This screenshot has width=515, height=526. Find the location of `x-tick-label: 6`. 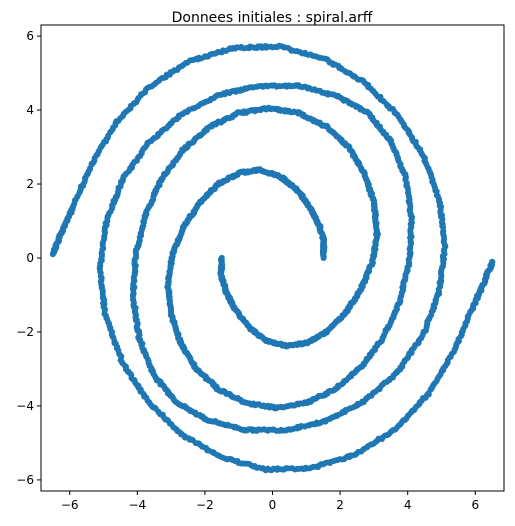

x-tick-label: 6 is located at coordinates (475, 505).